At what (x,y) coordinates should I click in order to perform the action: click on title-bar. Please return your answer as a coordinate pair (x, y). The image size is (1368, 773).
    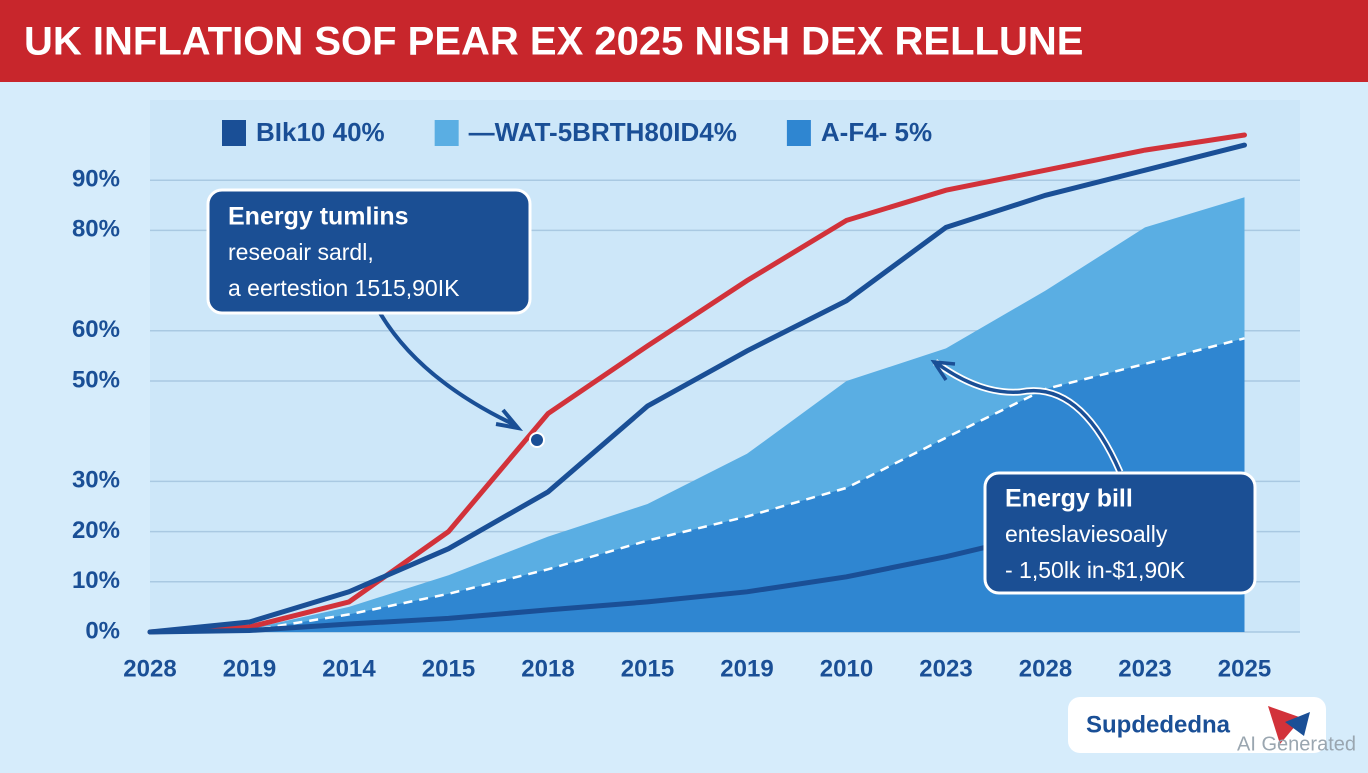
    Looking at the image, I should click on (684, 41).